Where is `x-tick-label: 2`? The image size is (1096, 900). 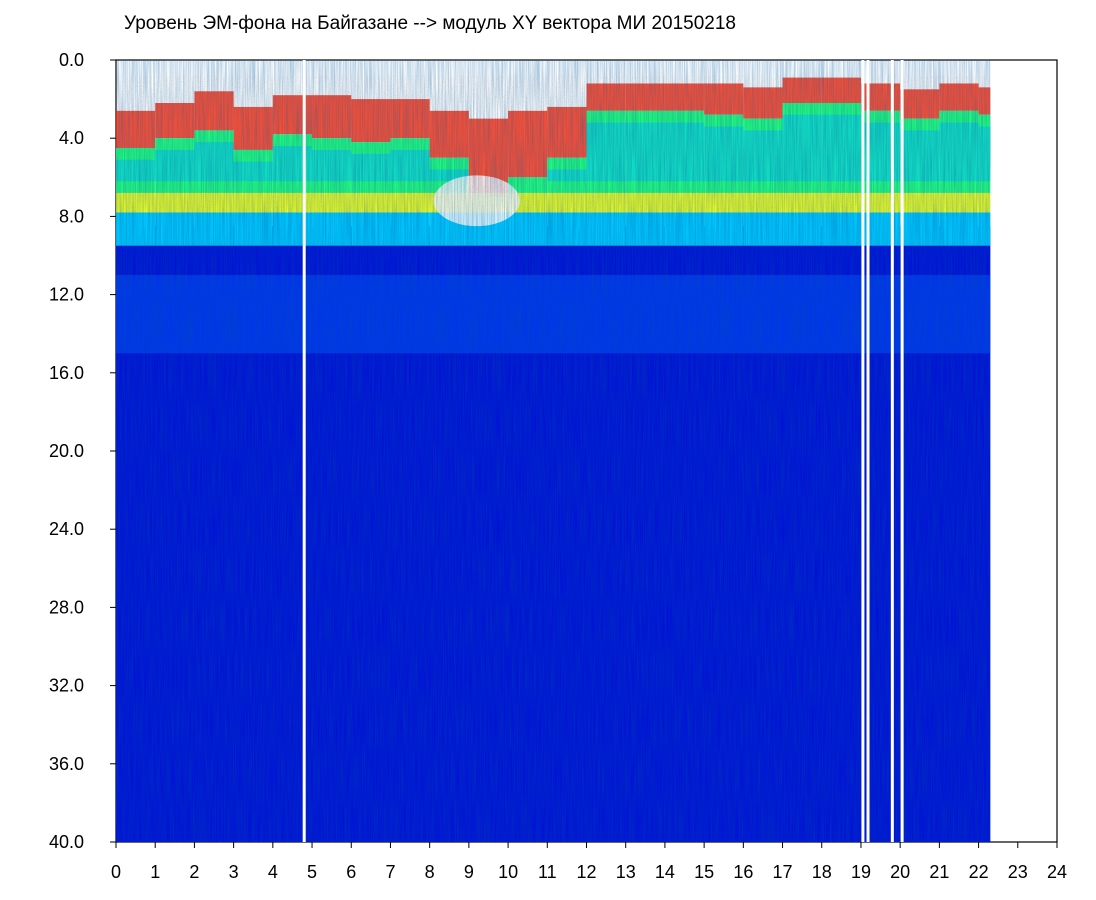 x-tick-label: 2 is located at coordinates (194, 872).